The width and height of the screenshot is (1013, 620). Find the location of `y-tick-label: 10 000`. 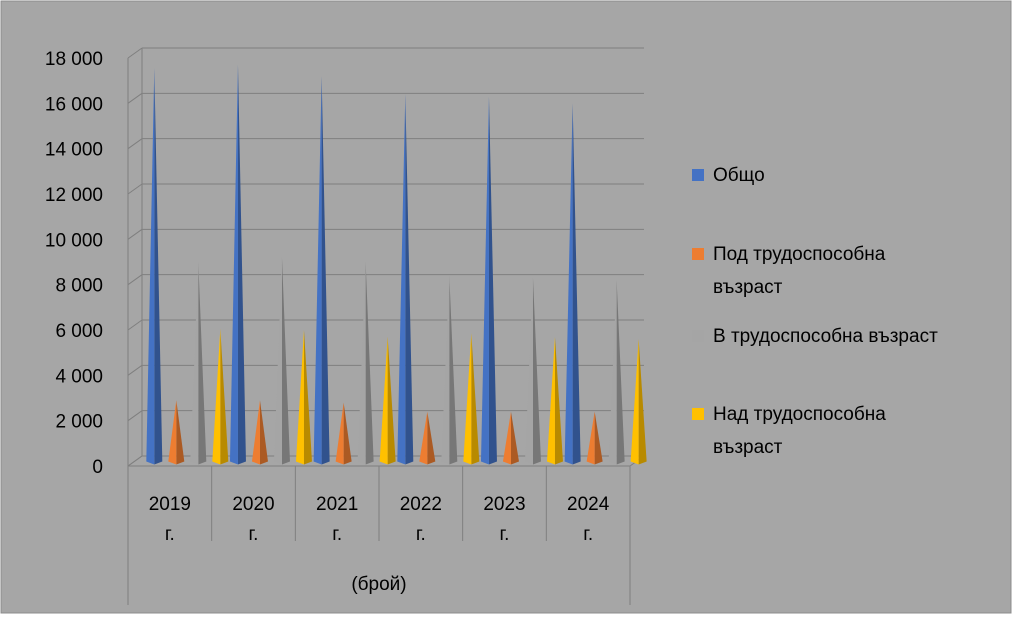

y-tick-label: 10 000 is located at coordinates (74, 240).